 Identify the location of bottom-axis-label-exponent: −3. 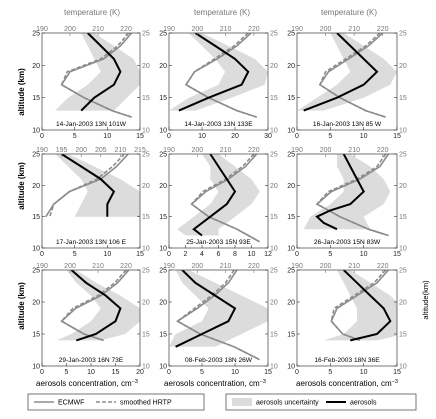
(395, 382).